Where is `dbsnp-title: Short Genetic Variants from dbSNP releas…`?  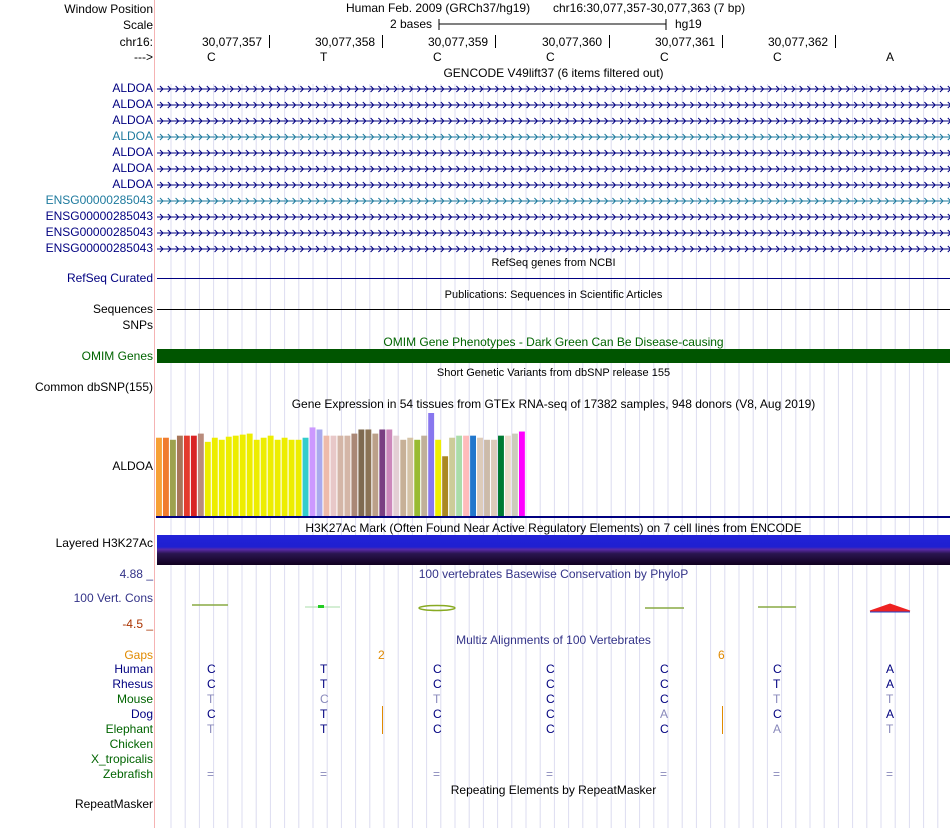
dbsnp-title: Short Genetic Variants from dbSNP releas… is located at coordinates (553, 373).